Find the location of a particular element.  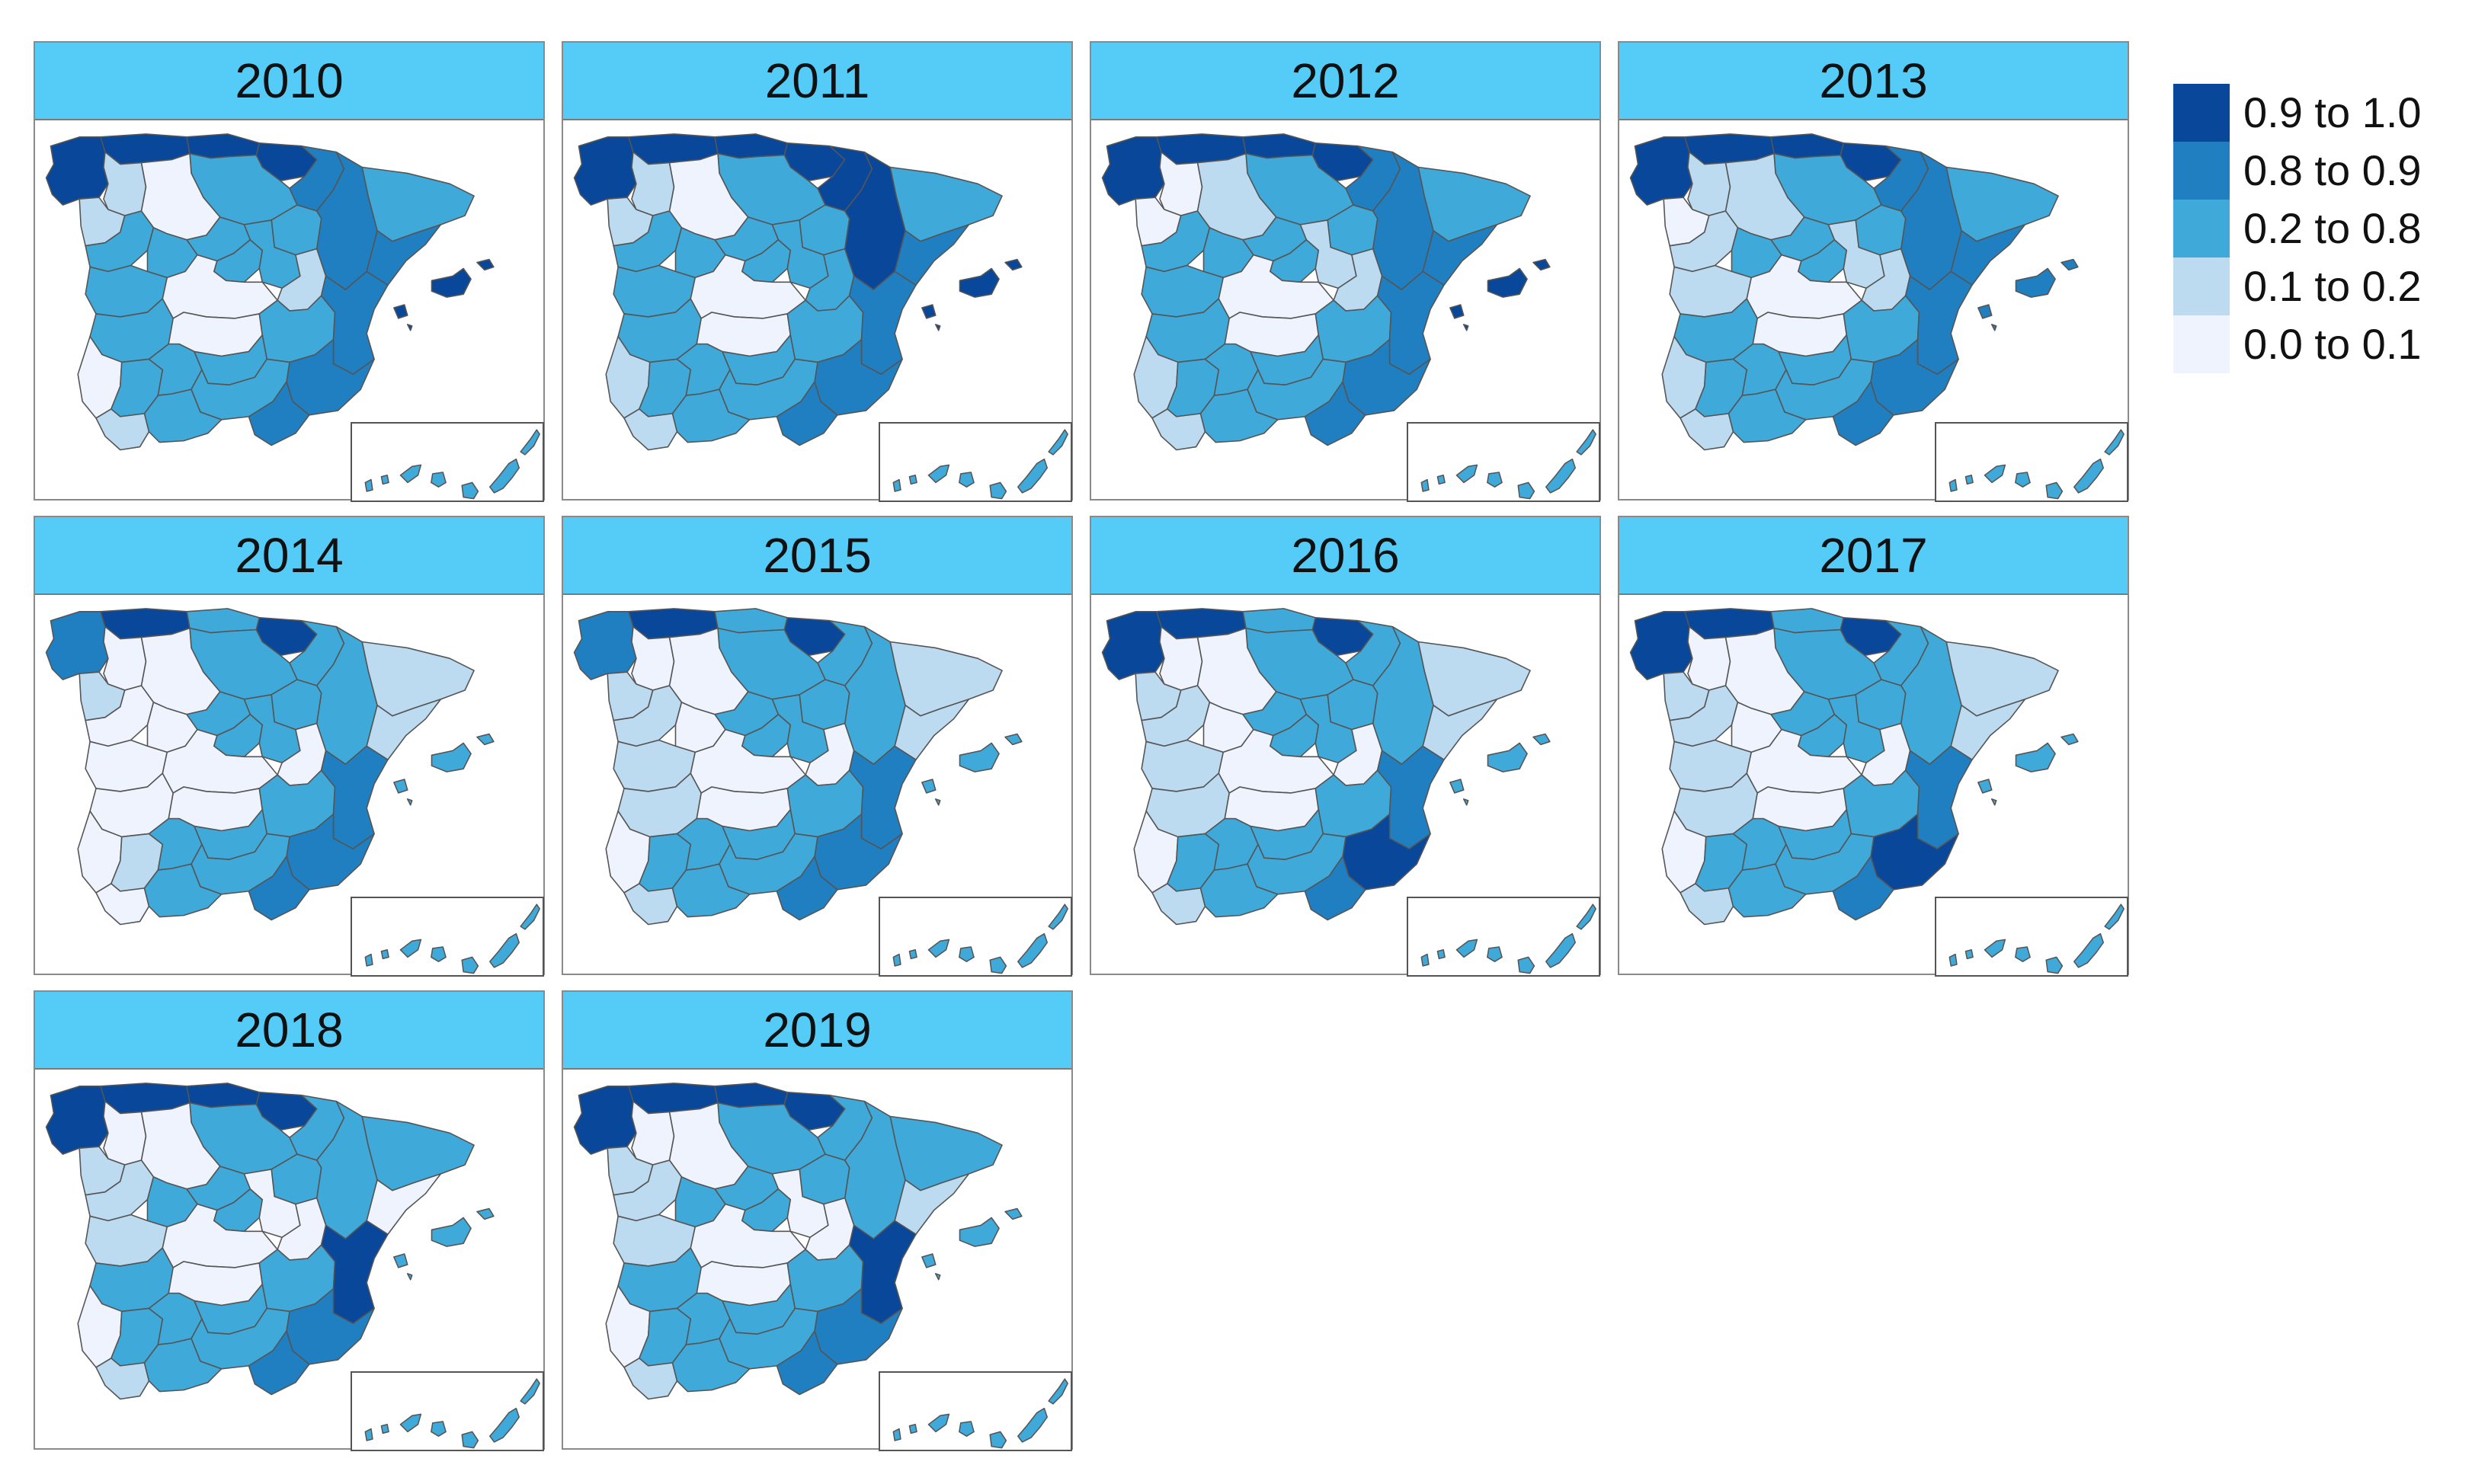

legend-label: 0.1 to 0.2 is located at coordinates (2332, 286).